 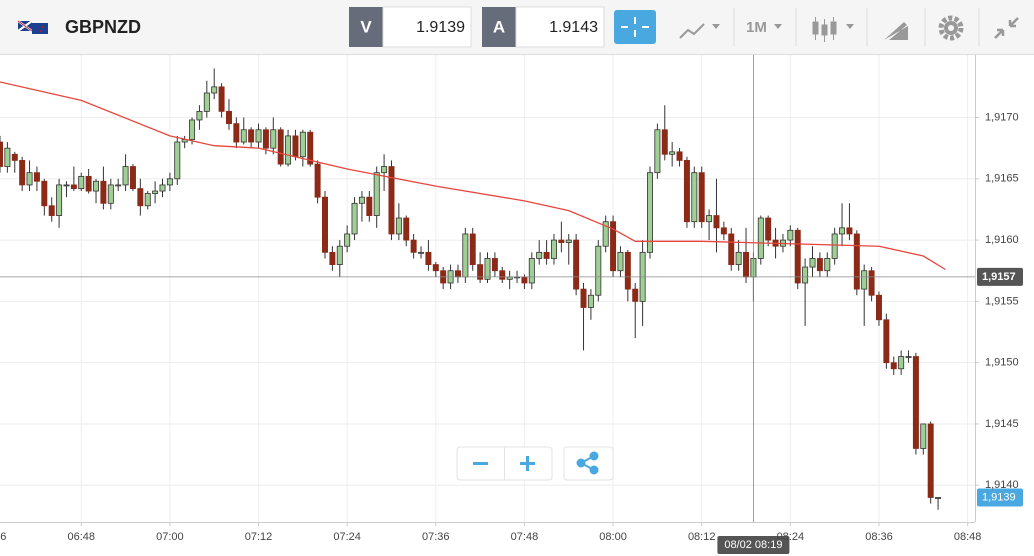 What do you see at coordinates (756, 27) in the screenshot?
I see `timeframe-button: 1M` at bounding box center [756, 27].